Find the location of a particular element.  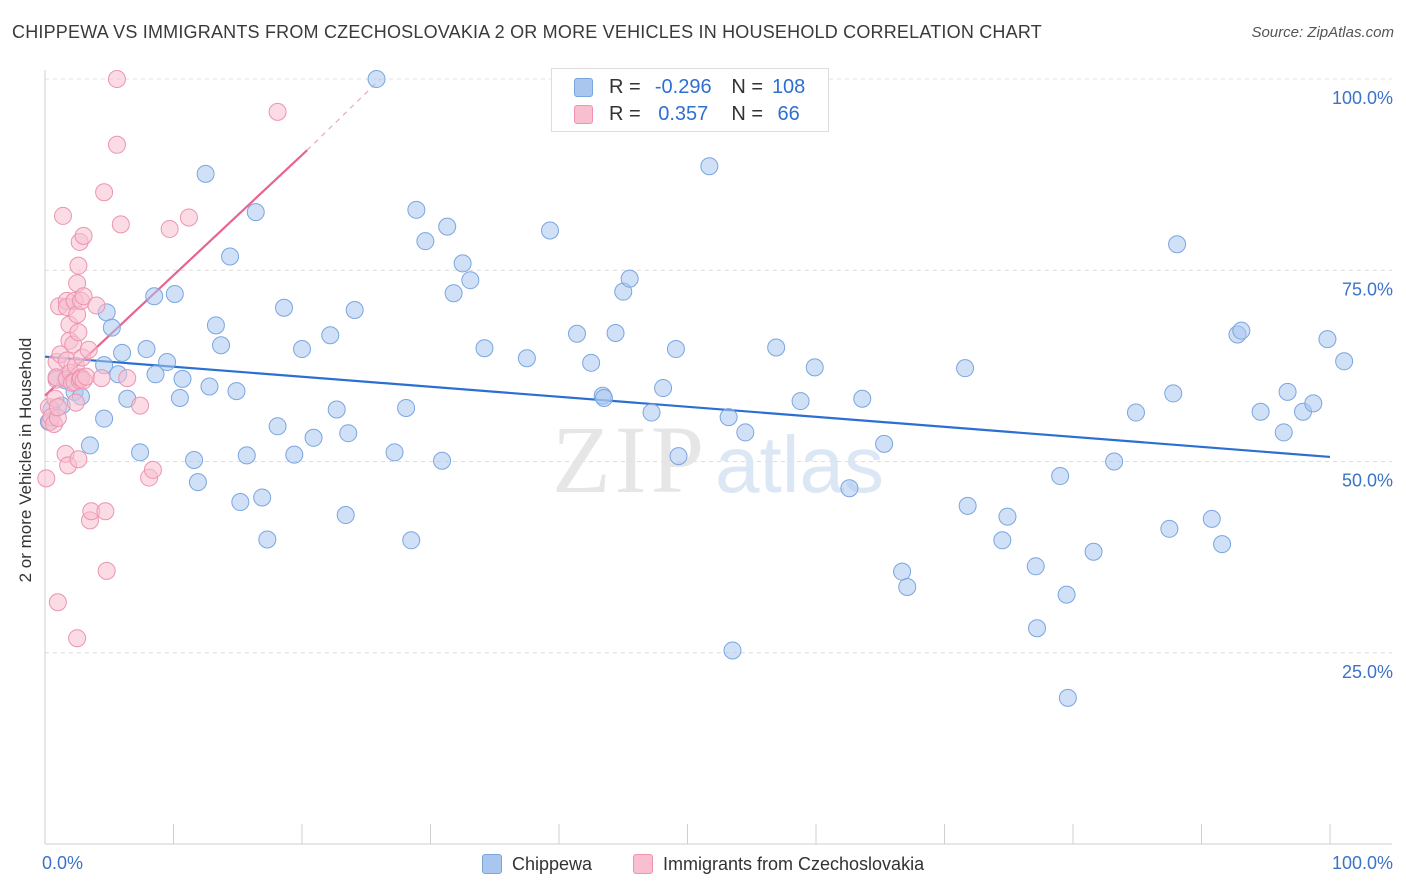

y-tick-label-3: 25.0% is located at coordinates (1367, 672).